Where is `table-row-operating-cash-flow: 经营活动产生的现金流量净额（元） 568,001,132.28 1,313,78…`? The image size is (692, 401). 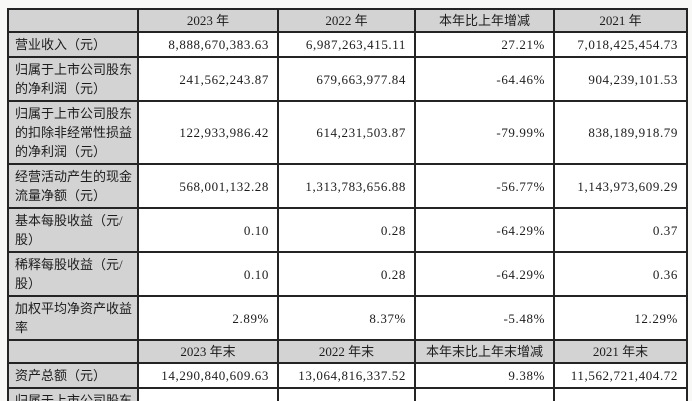 table-row-operating-cash-flow: 经营活动产生的现金流量净额（元） 568,001,132.28 1,313,78… is located at coordinates (347, 186).